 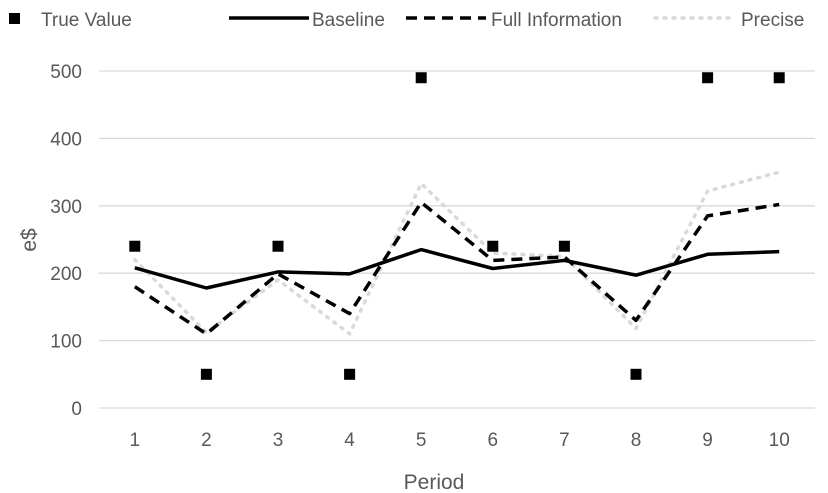 I want to click on x-tick-label: 8, so click(x=636, y=440).